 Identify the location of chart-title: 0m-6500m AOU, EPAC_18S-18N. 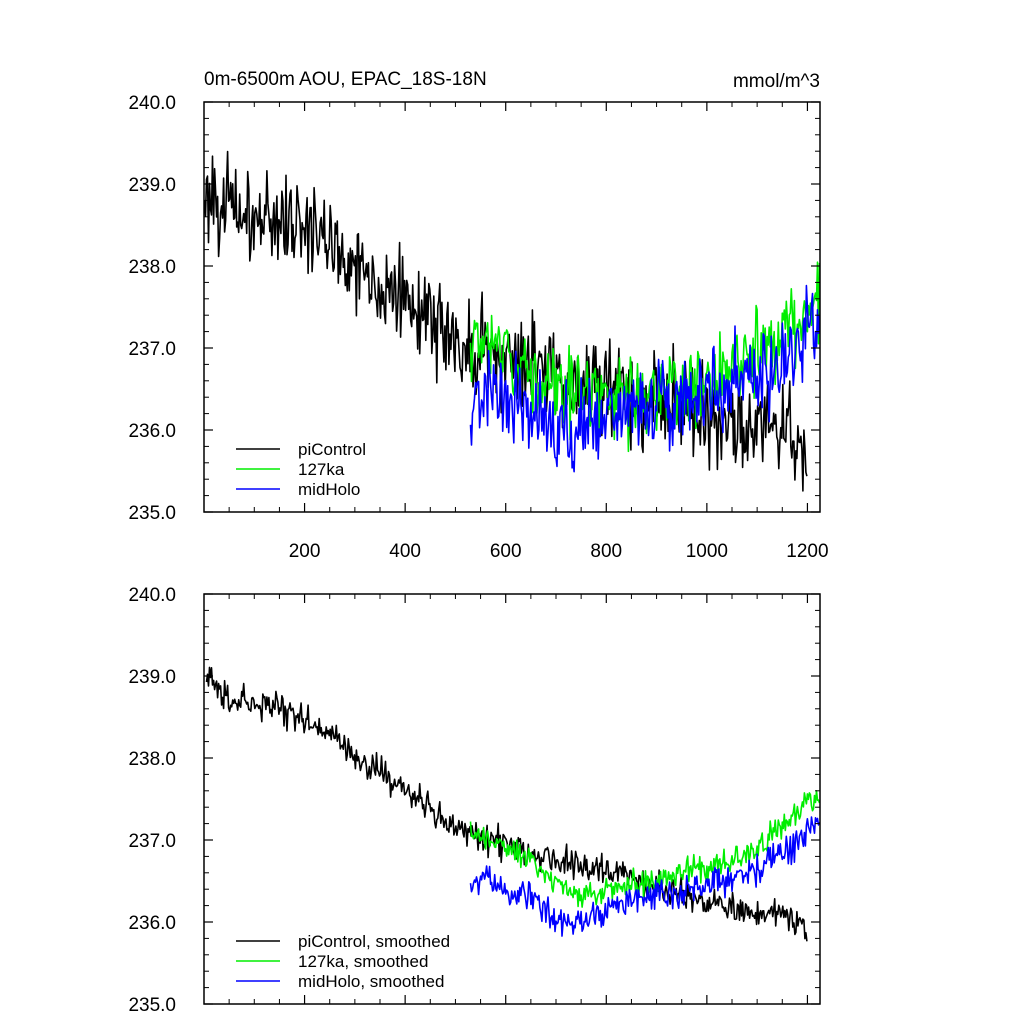
(345, 79).